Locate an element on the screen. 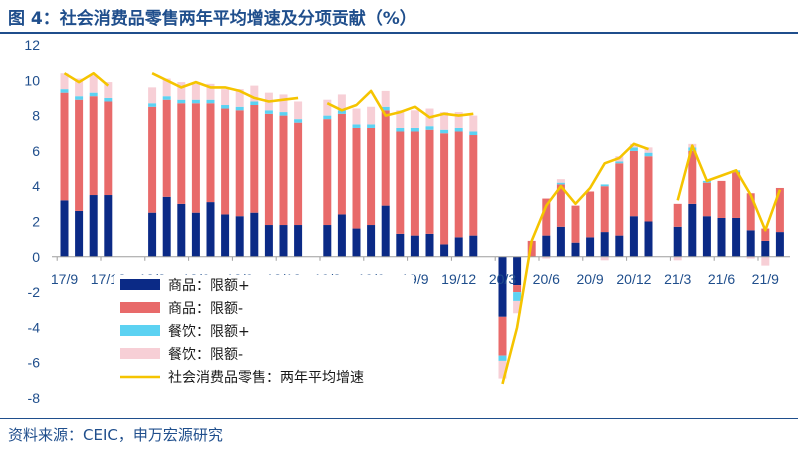 This screenshot has height=454, width=798. y-tick-label: 12 is located at coordinates (32, 45).